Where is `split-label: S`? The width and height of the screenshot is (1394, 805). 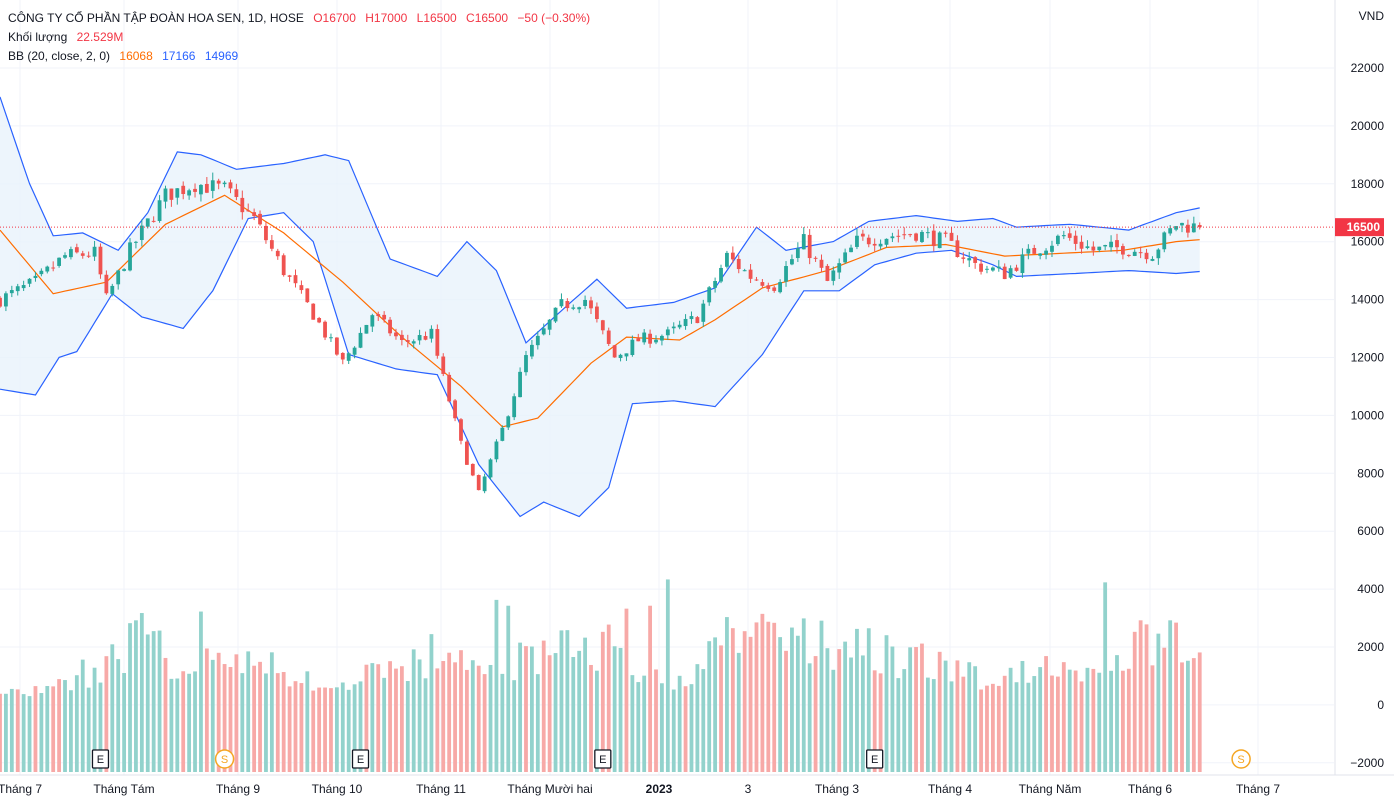
split-label: S is located at coordinates (1240, 760).